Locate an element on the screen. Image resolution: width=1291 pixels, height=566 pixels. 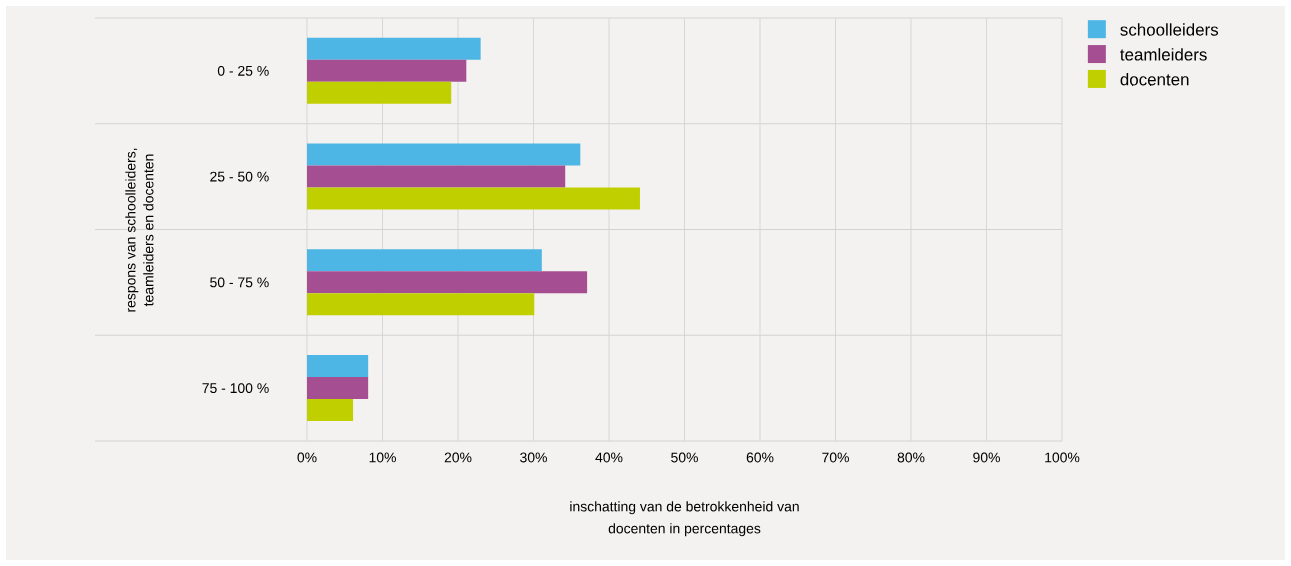
x-tick-label: 40% is located at coordinates (609, 457).